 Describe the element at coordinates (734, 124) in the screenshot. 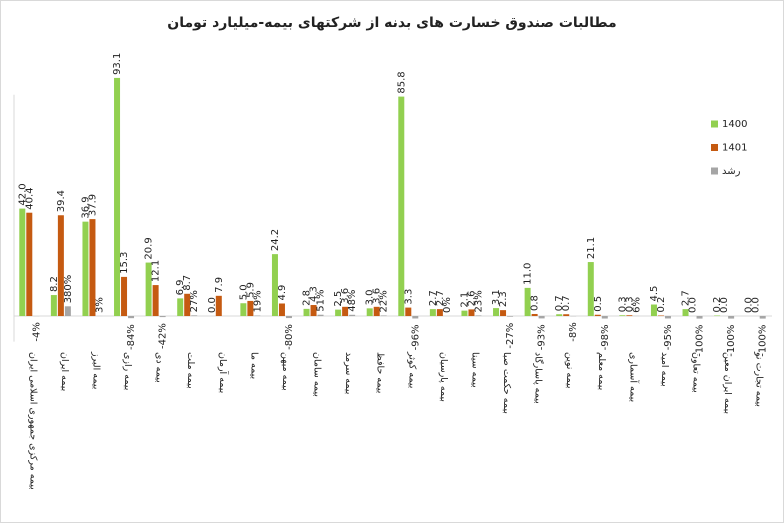

I see `legend-label: 1400` at that location.